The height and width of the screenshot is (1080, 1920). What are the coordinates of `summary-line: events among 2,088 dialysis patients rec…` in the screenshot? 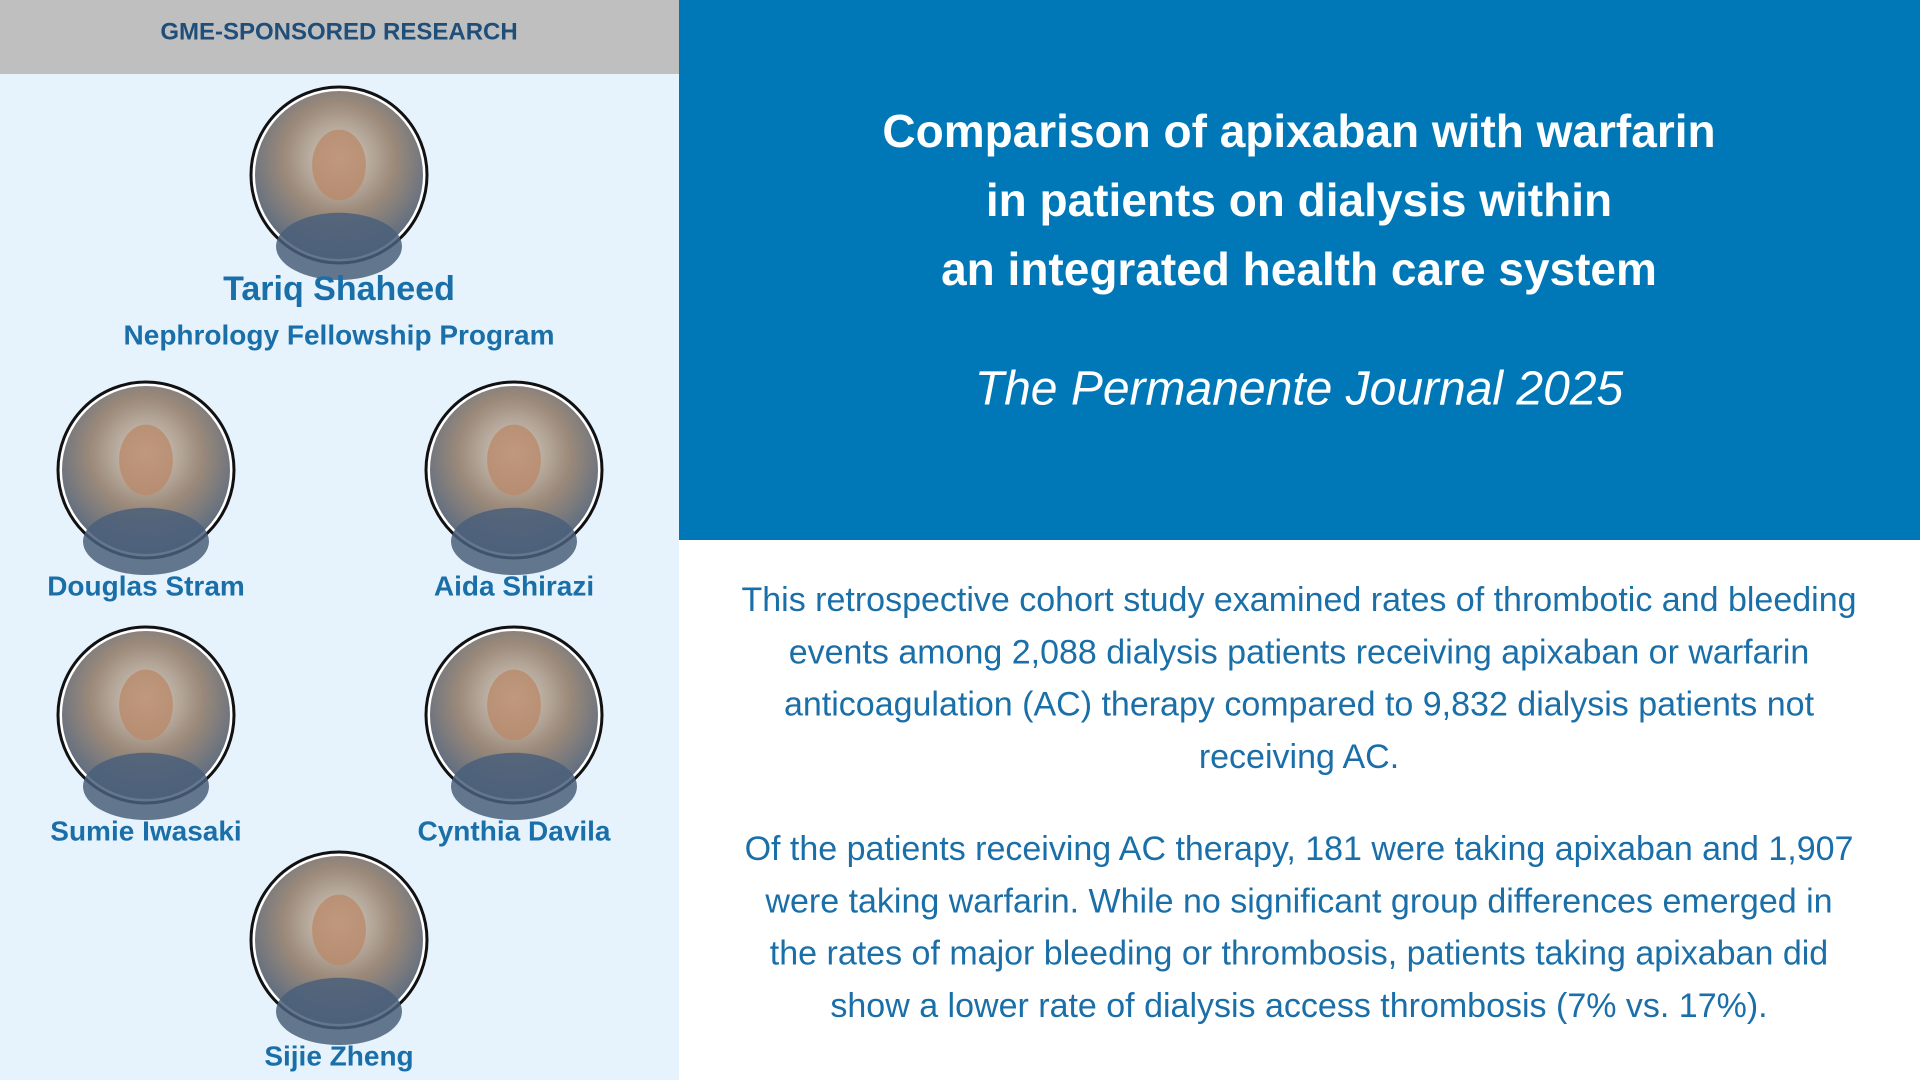 It's located at (1299, 652).